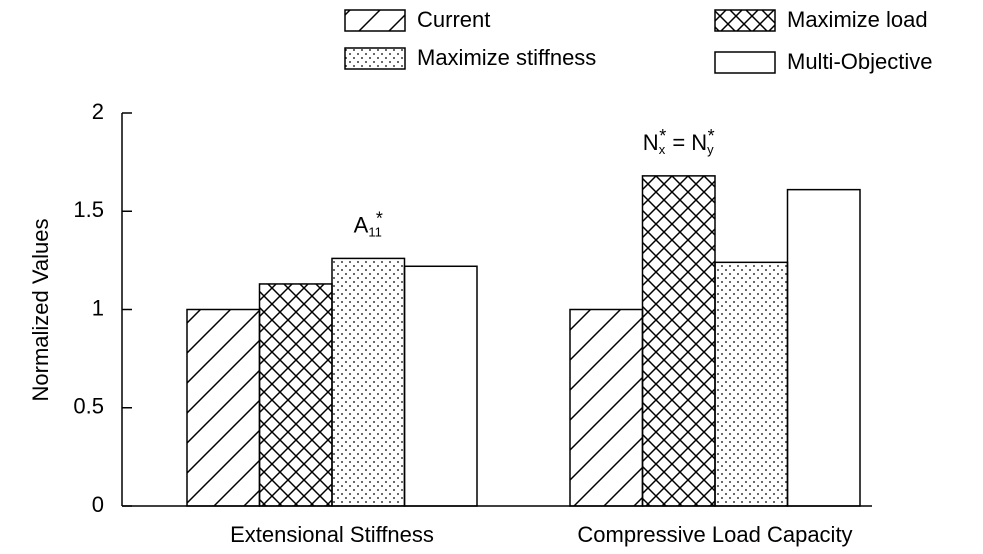 The width and height of the screenshot is (983, 554). I want to click on y-tick-label: 0.5, so click(88, 406).